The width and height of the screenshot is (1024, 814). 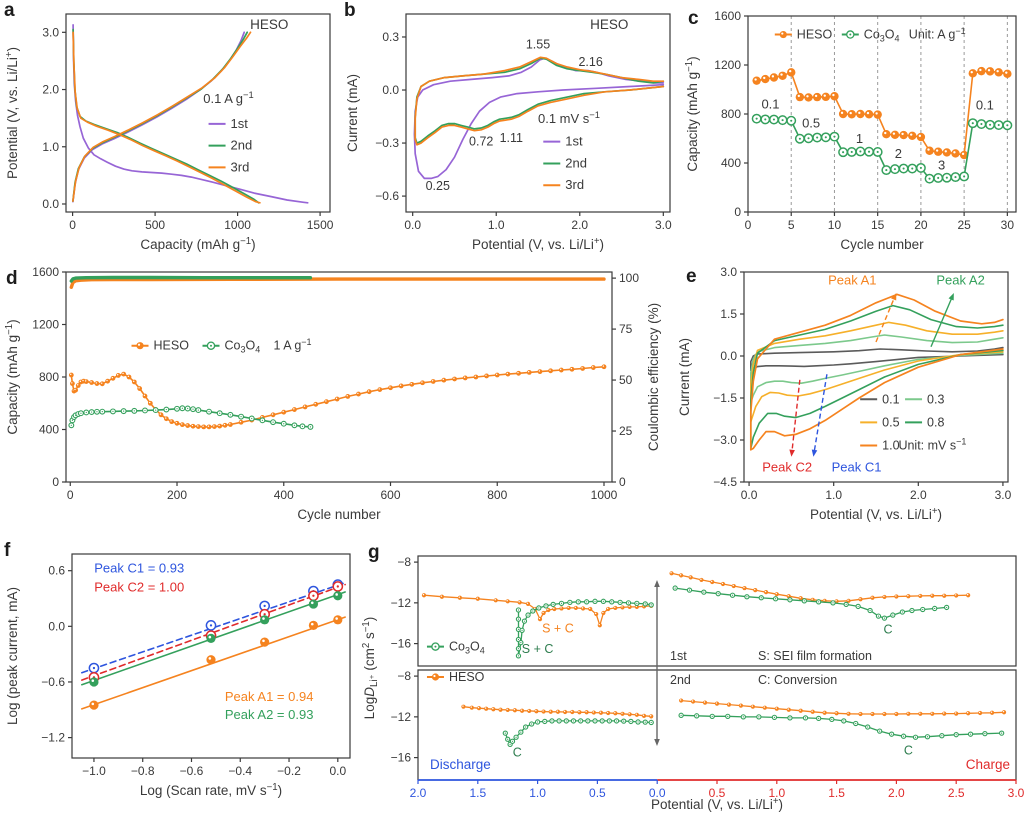 I want to click on svg-text: Peak A2 = 0.93, so click(x=269, y=714).